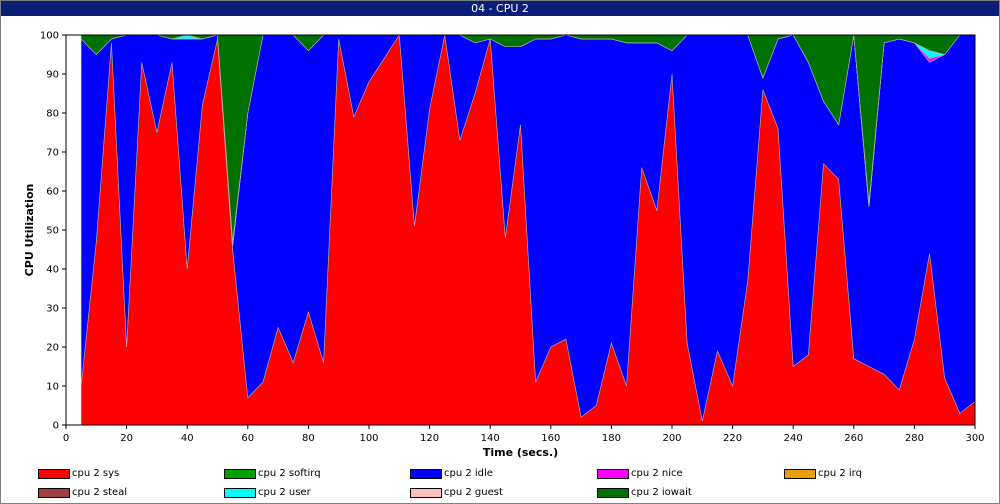 The width and height of the screenshot is (1000, 504). What do you see at coordinates (853, 438) in the screenshot?
I see `x-tick-label: 260` at bounding box center [853, 438].